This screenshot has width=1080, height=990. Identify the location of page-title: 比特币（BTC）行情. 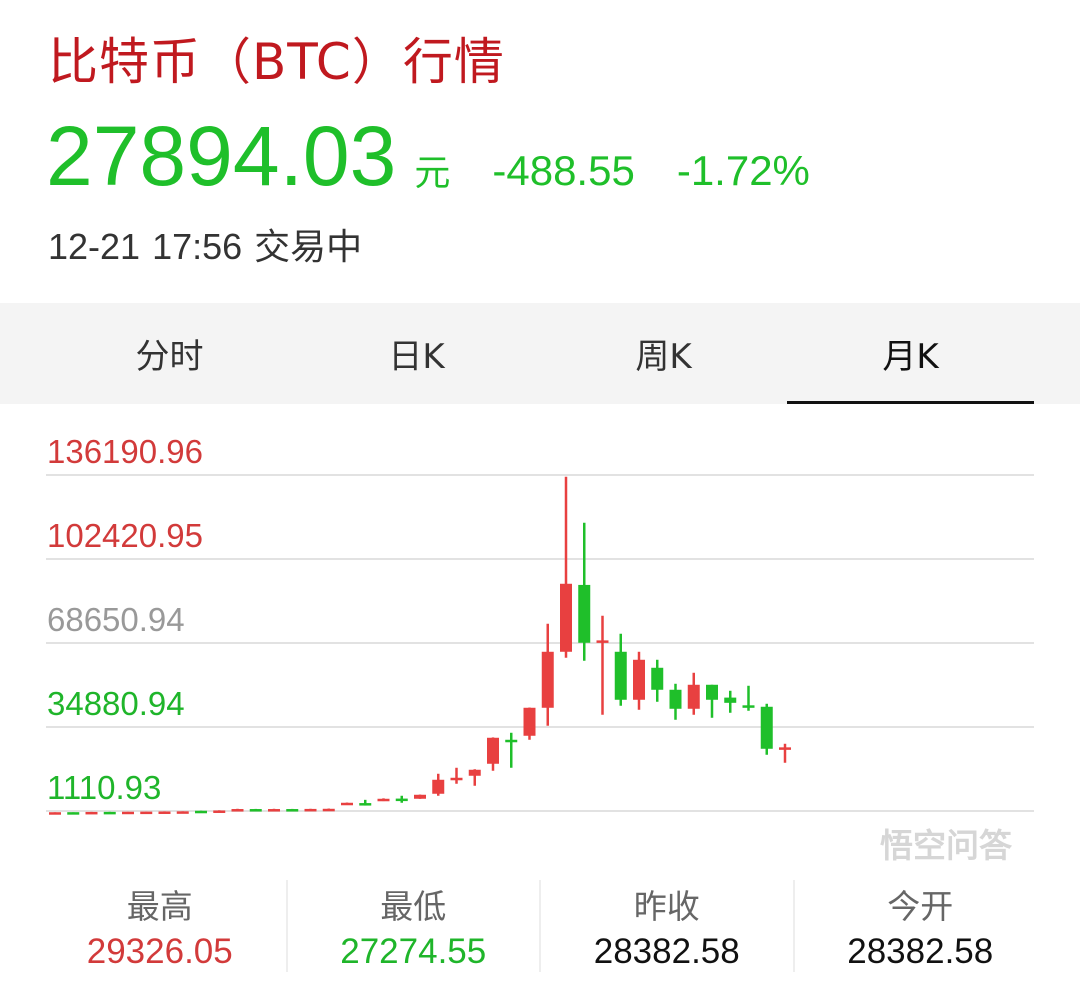
(276, 62).